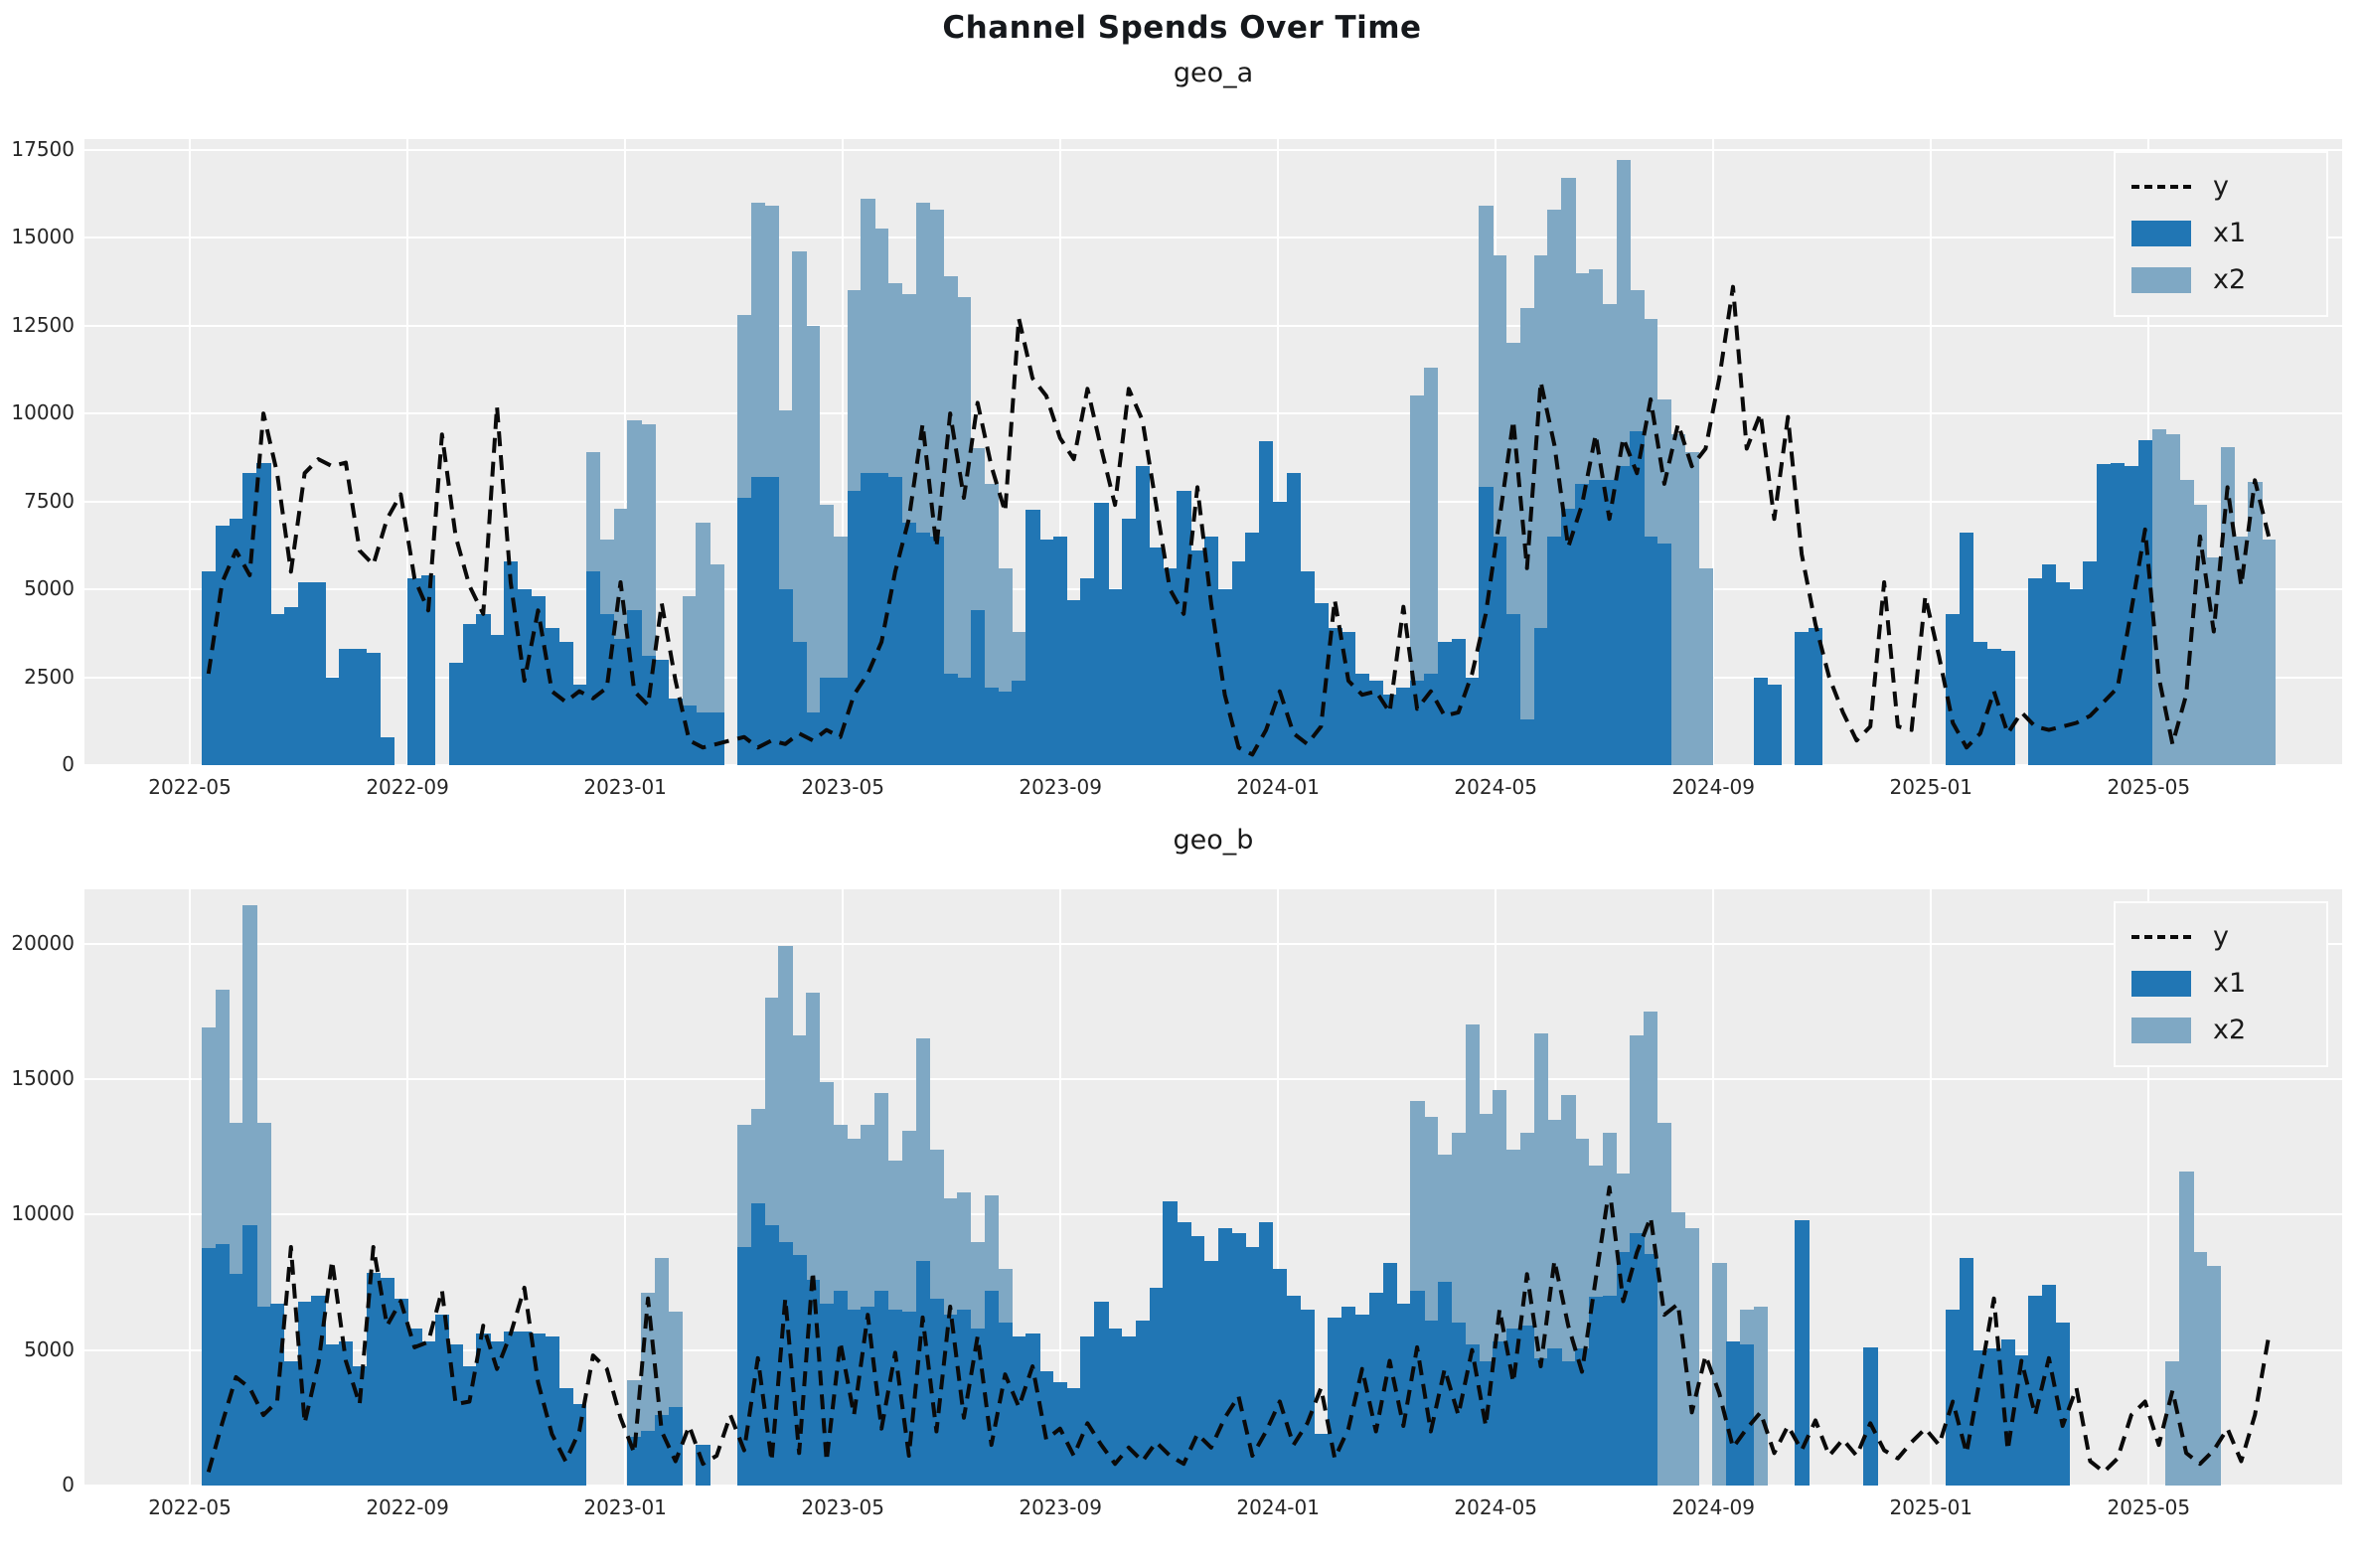 Image resolution: width=2364 pixels, height=1568 pixels. What do you see at coordinates (2230, 1030) in the screenshot?
I see `legend-label-x2: x2` at bounding box center [2230, 1030].